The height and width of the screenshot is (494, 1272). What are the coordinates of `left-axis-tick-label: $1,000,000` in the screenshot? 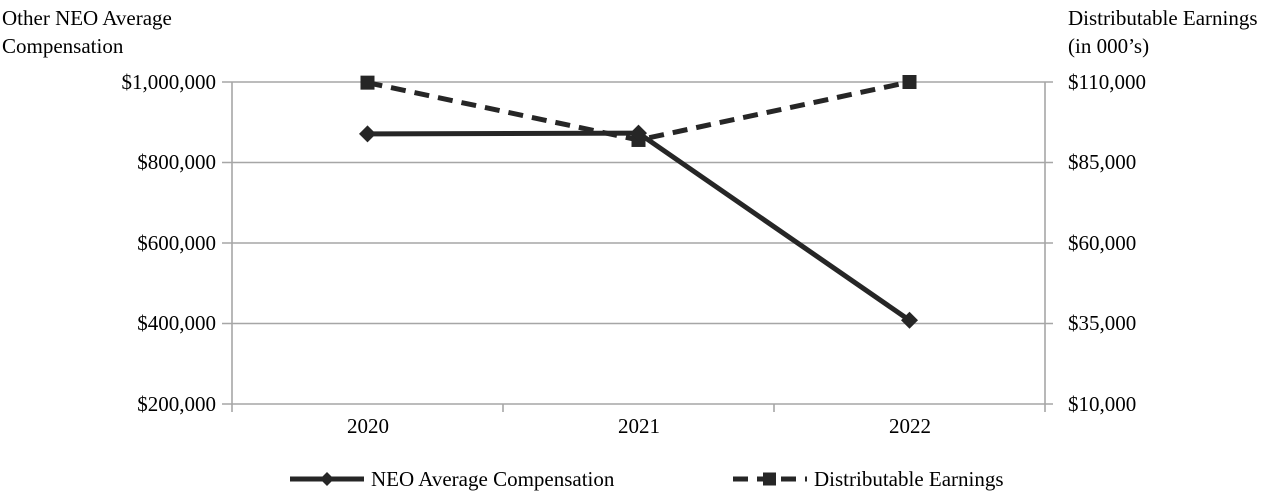 It's located at (169, 82).